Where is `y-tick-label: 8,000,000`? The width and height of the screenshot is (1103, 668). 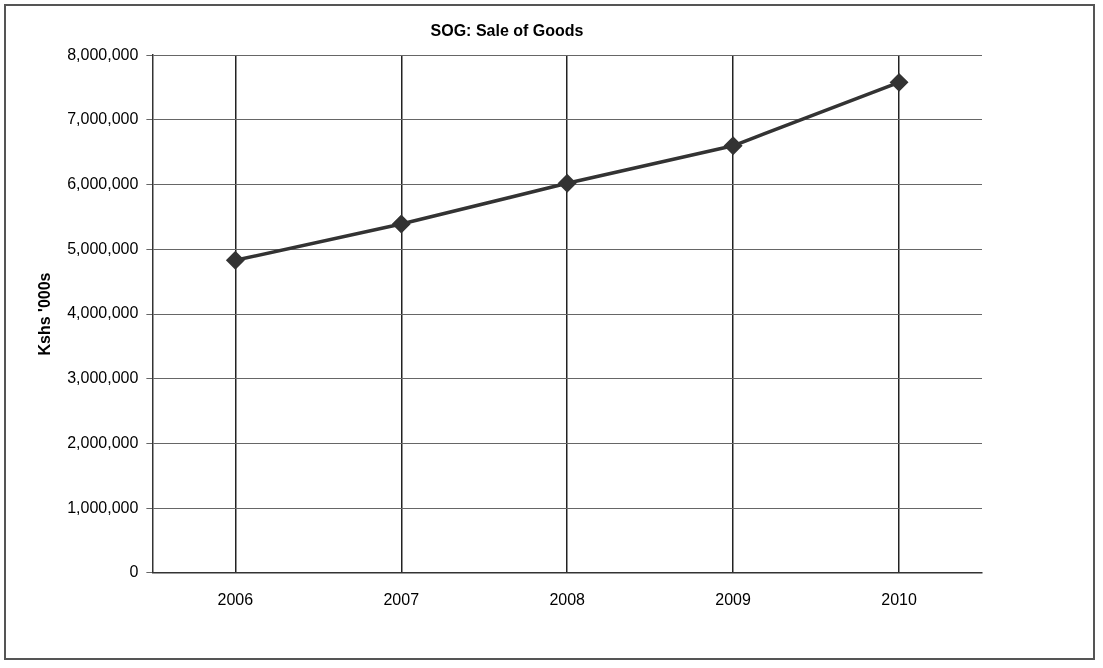 y-tick-label: 8,000,000 is located at coordinates (103, 54).